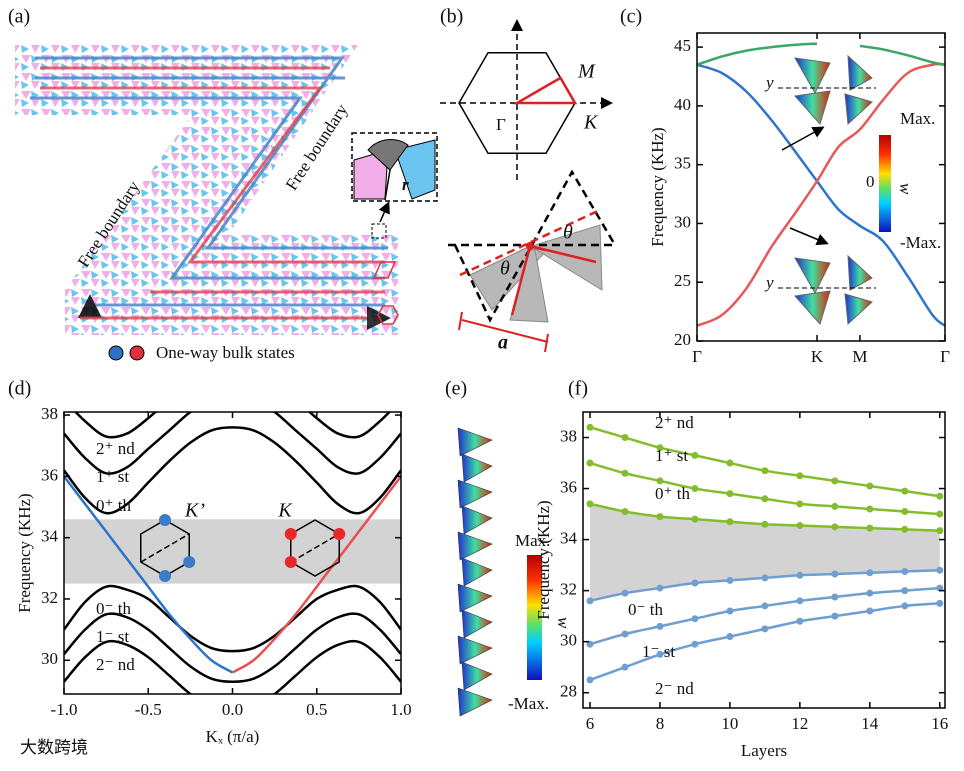  What do you see at coordinates (568, 691) in the screenshot?
I see `y-tick-label: 28` at bounding box center [568, 691].